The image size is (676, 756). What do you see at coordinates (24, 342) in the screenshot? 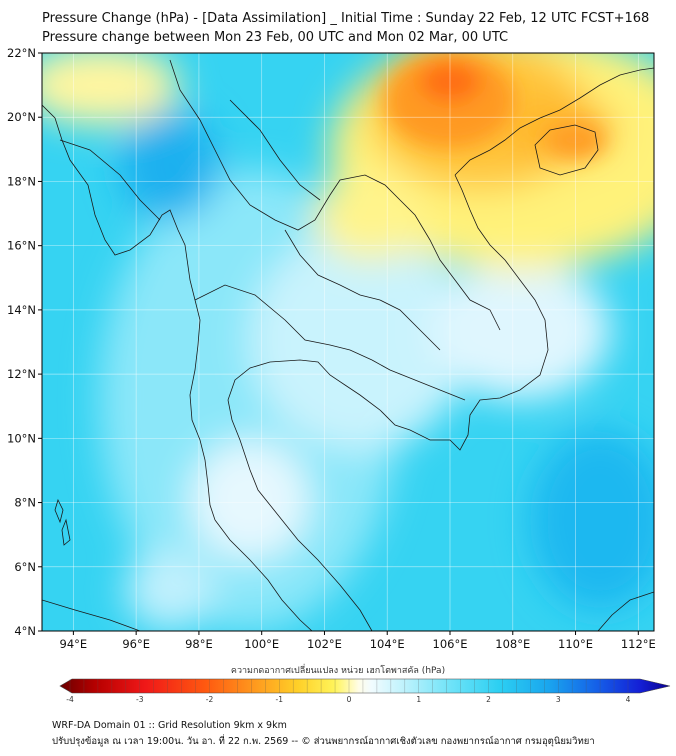
I see `latitude-axis: 22°N 20°N 18°N 16°N 14°N 12°N 10°N 8°N 6°N 4°N` at bounding box center [24, 342].